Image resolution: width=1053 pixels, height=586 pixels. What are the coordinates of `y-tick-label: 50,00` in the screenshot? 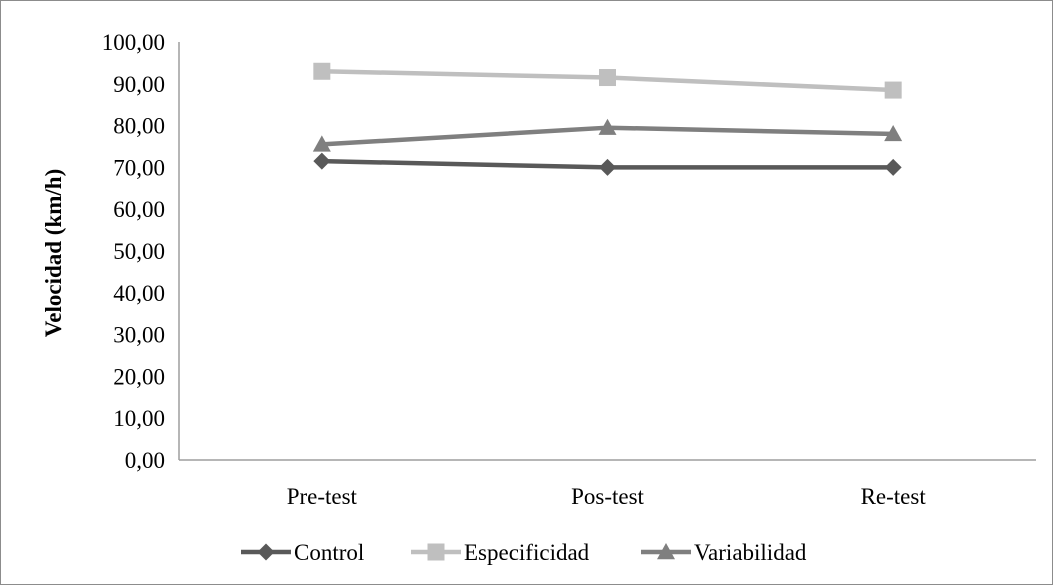 It's located at (139, 251).